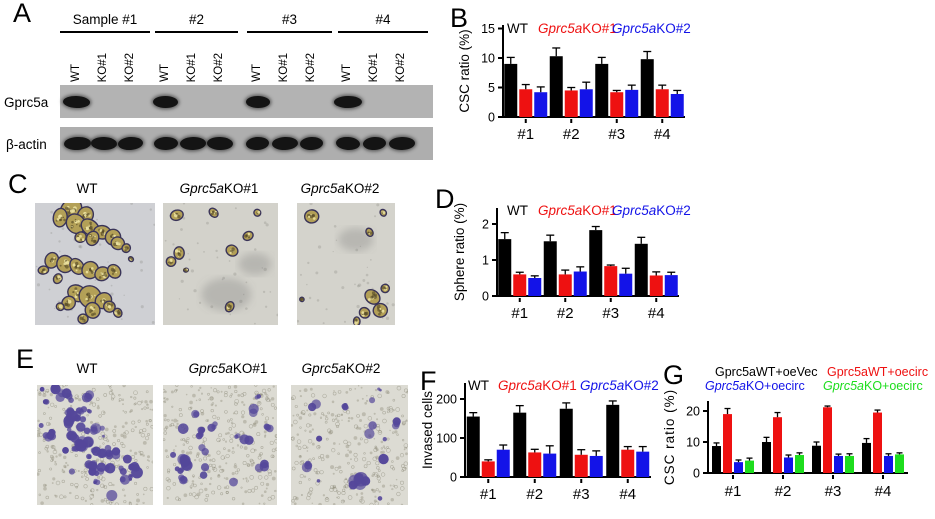  I want to click on bar-WT-#2, so click(556, 86).